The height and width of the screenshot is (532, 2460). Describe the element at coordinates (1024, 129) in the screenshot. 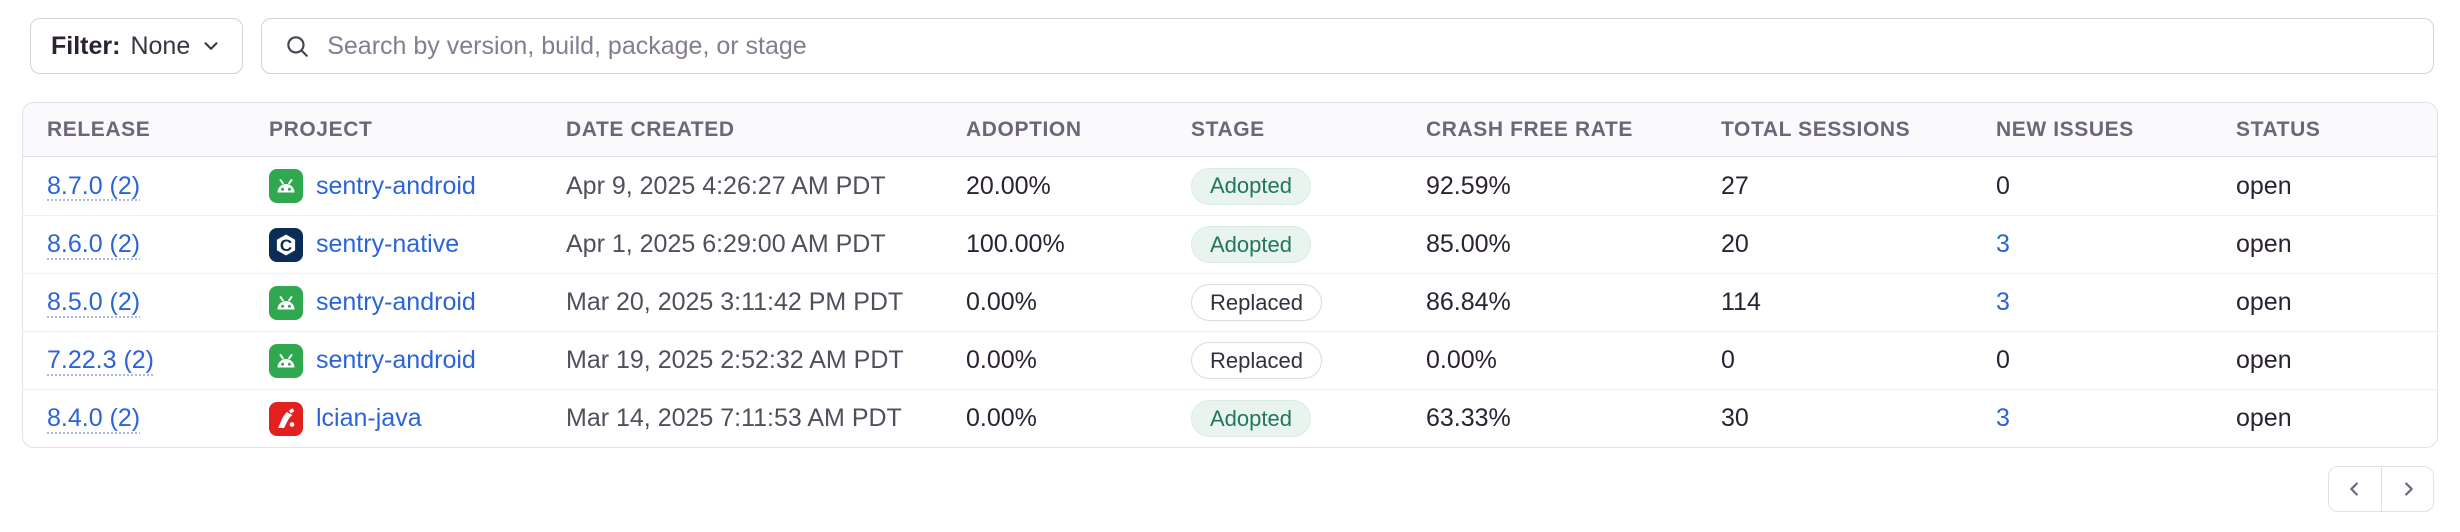

I see `column-header-adoption: Adoption` at that location.